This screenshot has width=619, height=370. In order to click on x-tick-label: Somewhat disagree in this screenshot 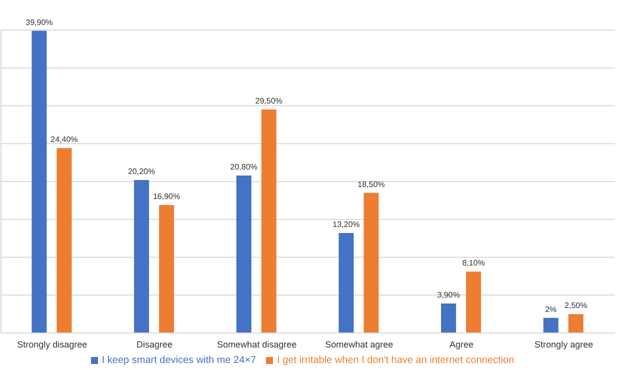, I will do `click(257, 344)`.